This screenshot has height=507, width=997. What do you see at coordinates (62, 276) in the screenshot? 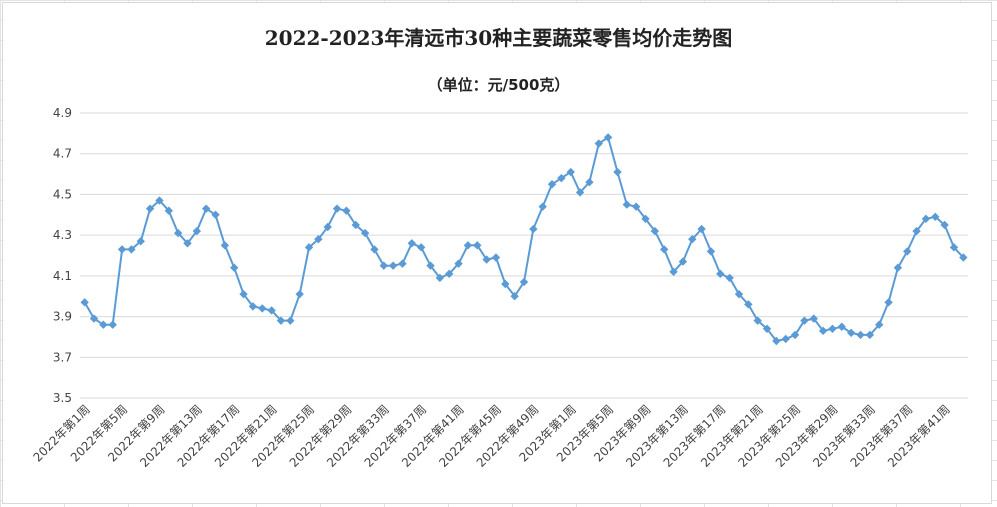
I see `y-tick-label: 4.1` at bounding box center [62, 276].